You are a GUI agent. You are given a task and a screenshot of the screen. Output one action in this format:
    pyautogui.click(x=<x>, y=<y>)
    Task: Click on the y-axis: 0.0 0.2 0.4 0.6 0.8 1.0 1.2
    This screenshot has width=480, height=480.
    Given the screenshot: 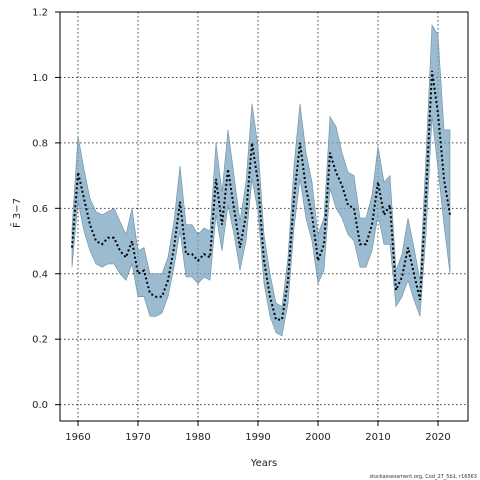 What is the action you would take?
    pyautogui.click(x=46, y=209)
    